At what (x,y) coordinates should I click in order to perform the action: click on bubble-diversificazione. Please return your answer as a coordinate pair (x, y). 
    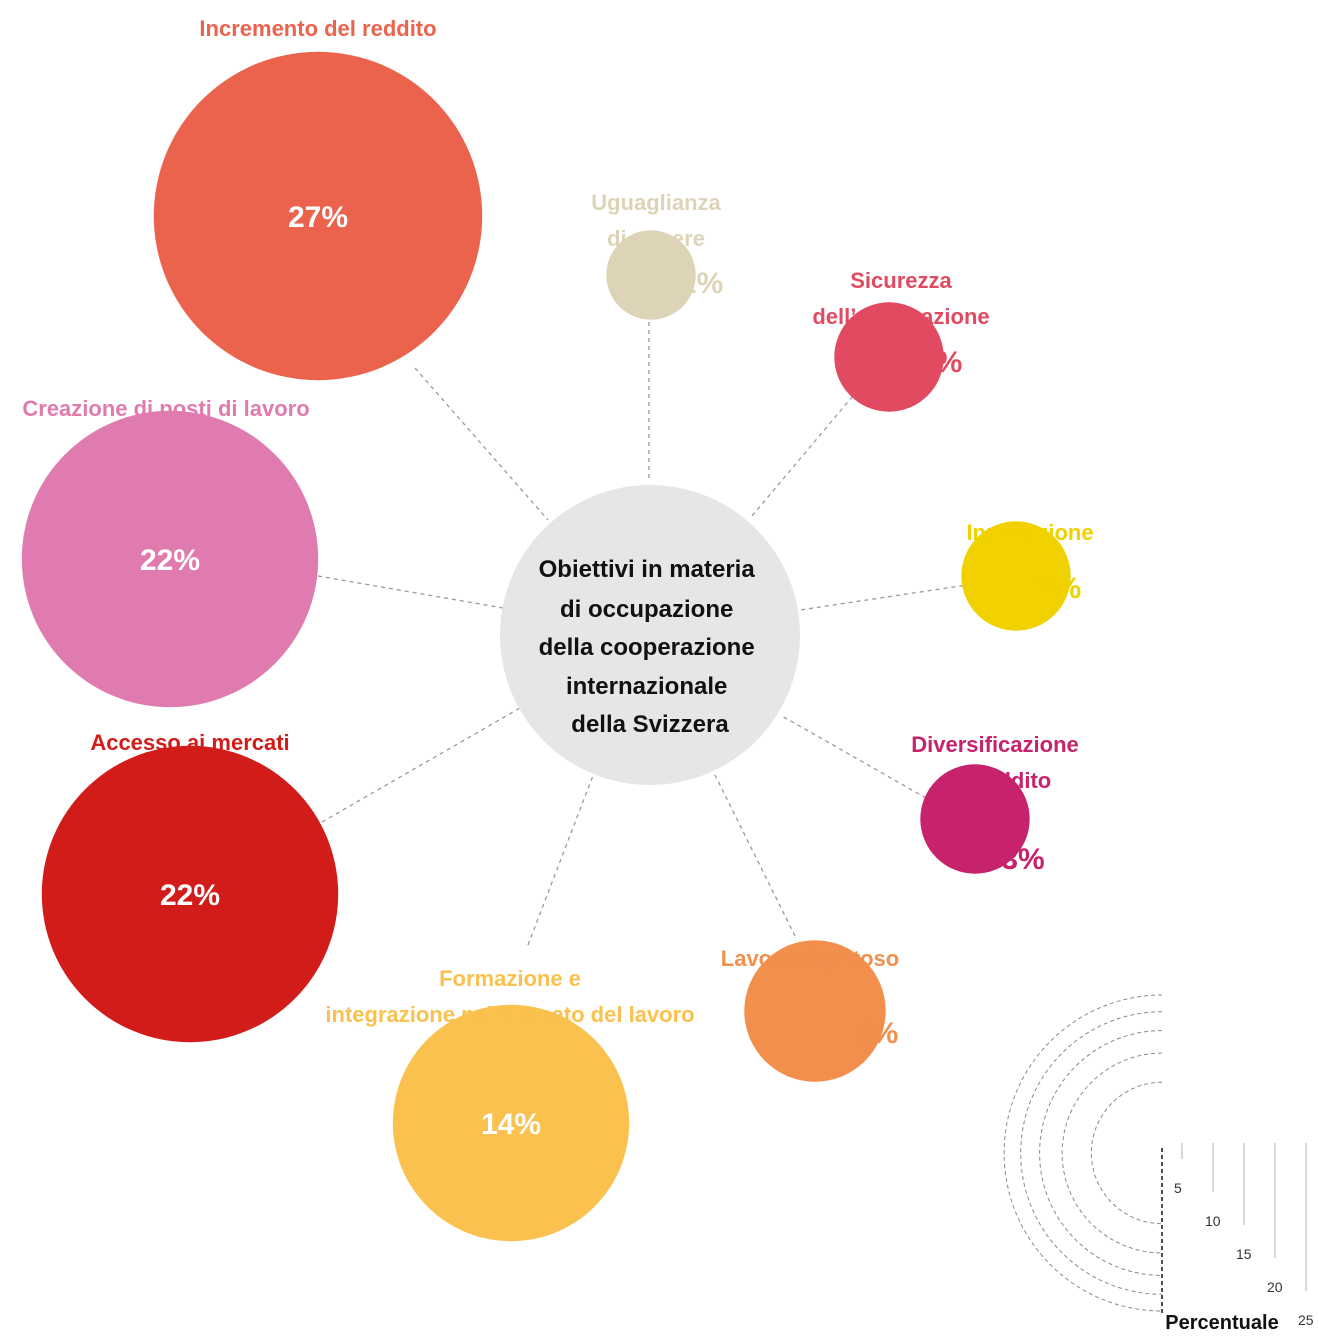
    Looking at the image, I should click on (975, 819).